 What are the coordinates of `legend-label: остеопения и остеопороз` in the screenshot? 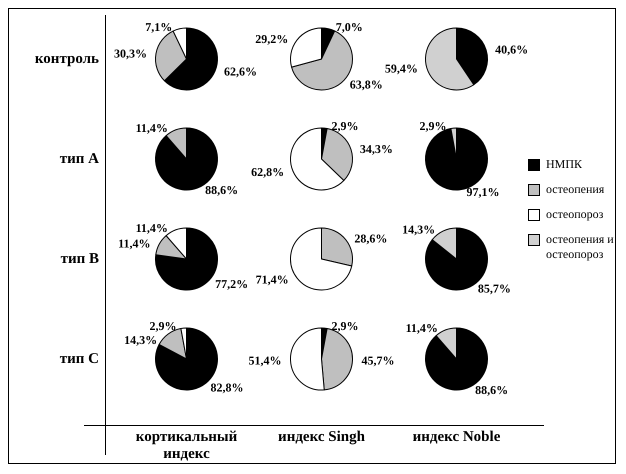 It's located at (580, 247).